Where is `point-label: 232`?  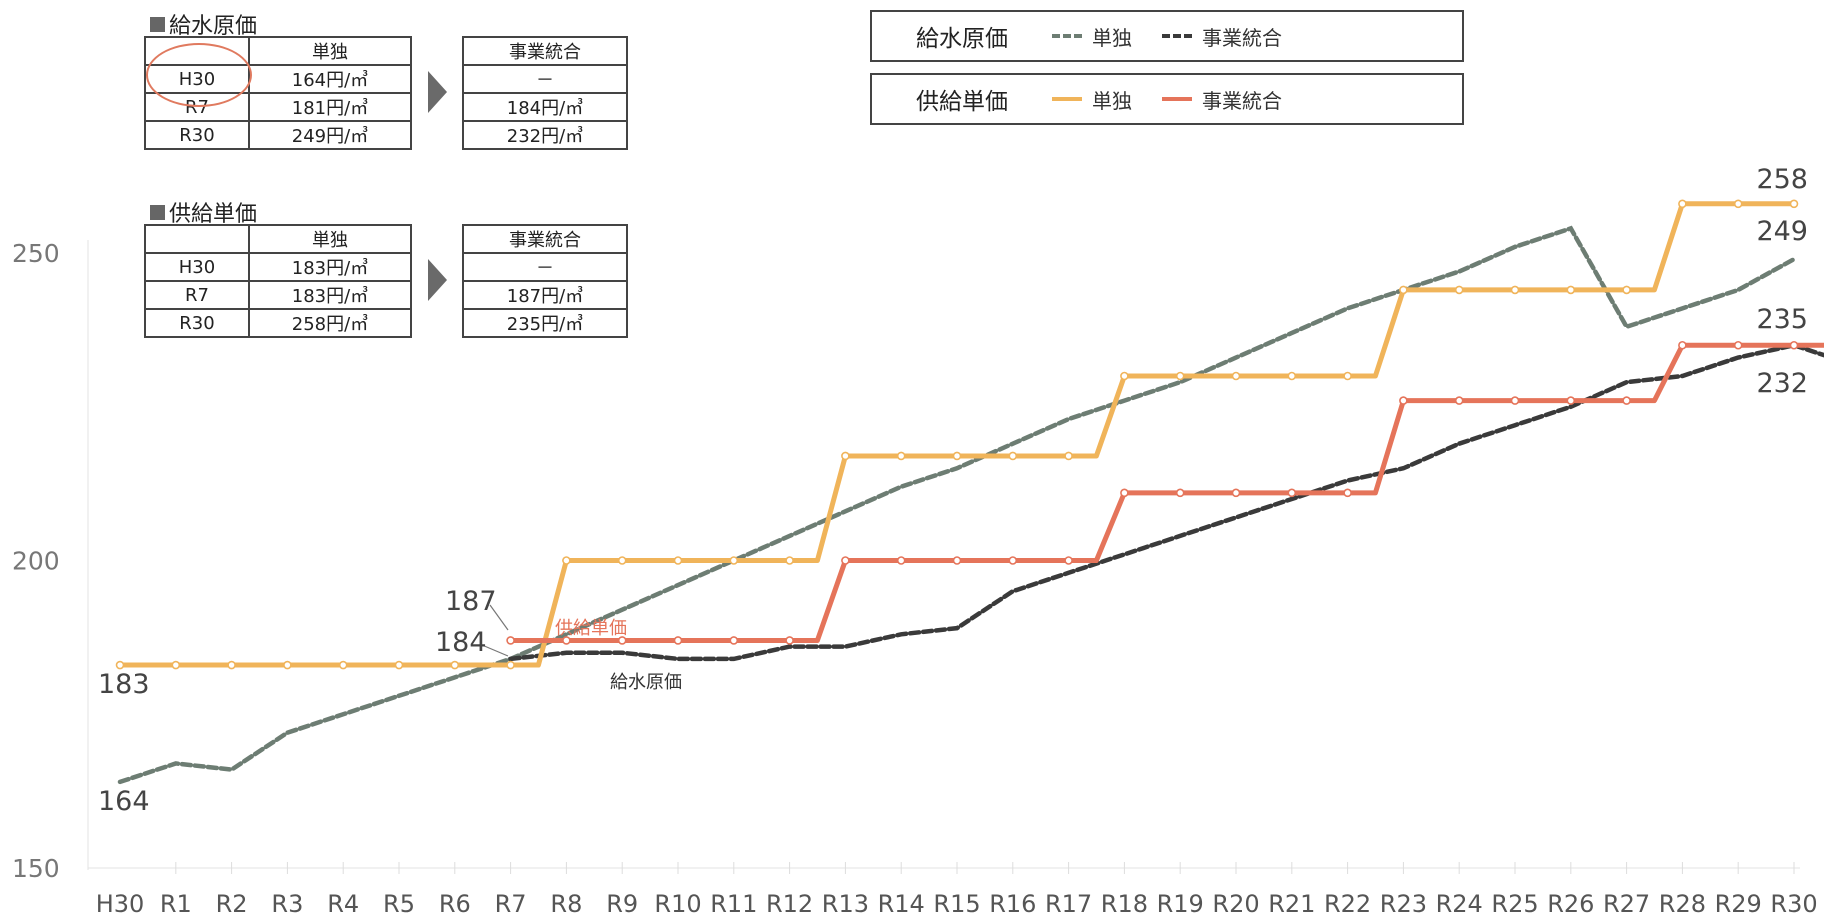
point-label: 232 is located at coordinates (1782, 383).